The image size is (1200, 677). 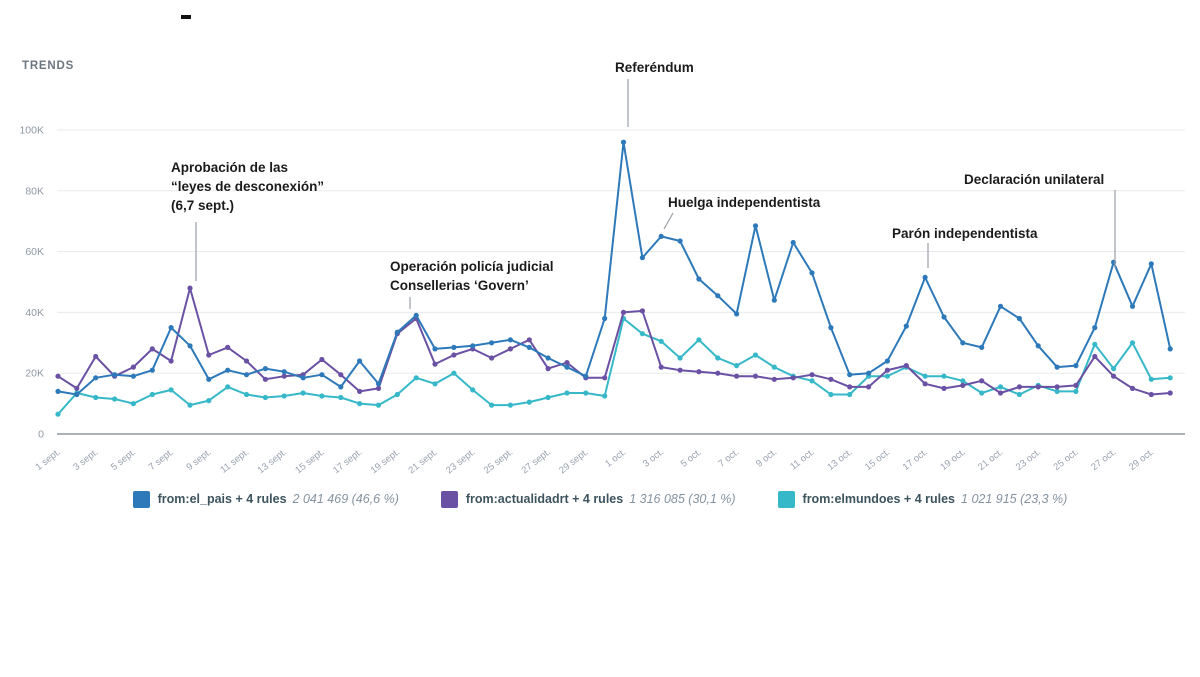 I want to click on legend-label: from:elmundoes + 4 rules, so click(x=879, y=499).